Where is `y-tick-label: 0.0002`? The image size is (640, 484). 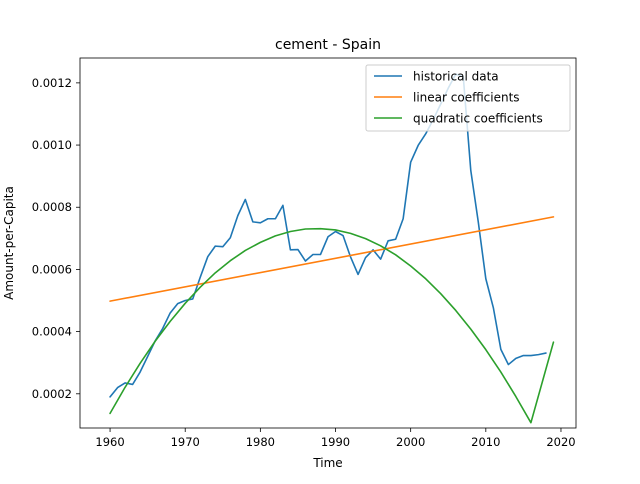 y-tick-label: 0.0002 is located at coordinates (52, 394).